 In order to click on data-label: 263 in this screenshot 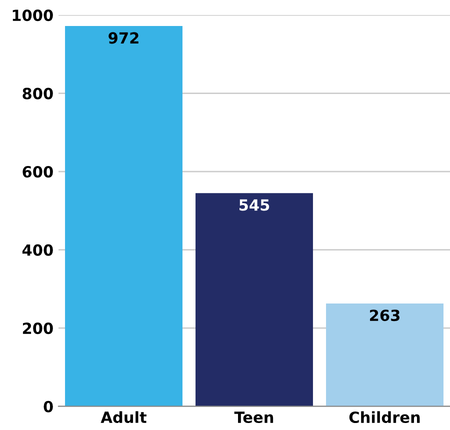, I will do `click(385, 316)`.